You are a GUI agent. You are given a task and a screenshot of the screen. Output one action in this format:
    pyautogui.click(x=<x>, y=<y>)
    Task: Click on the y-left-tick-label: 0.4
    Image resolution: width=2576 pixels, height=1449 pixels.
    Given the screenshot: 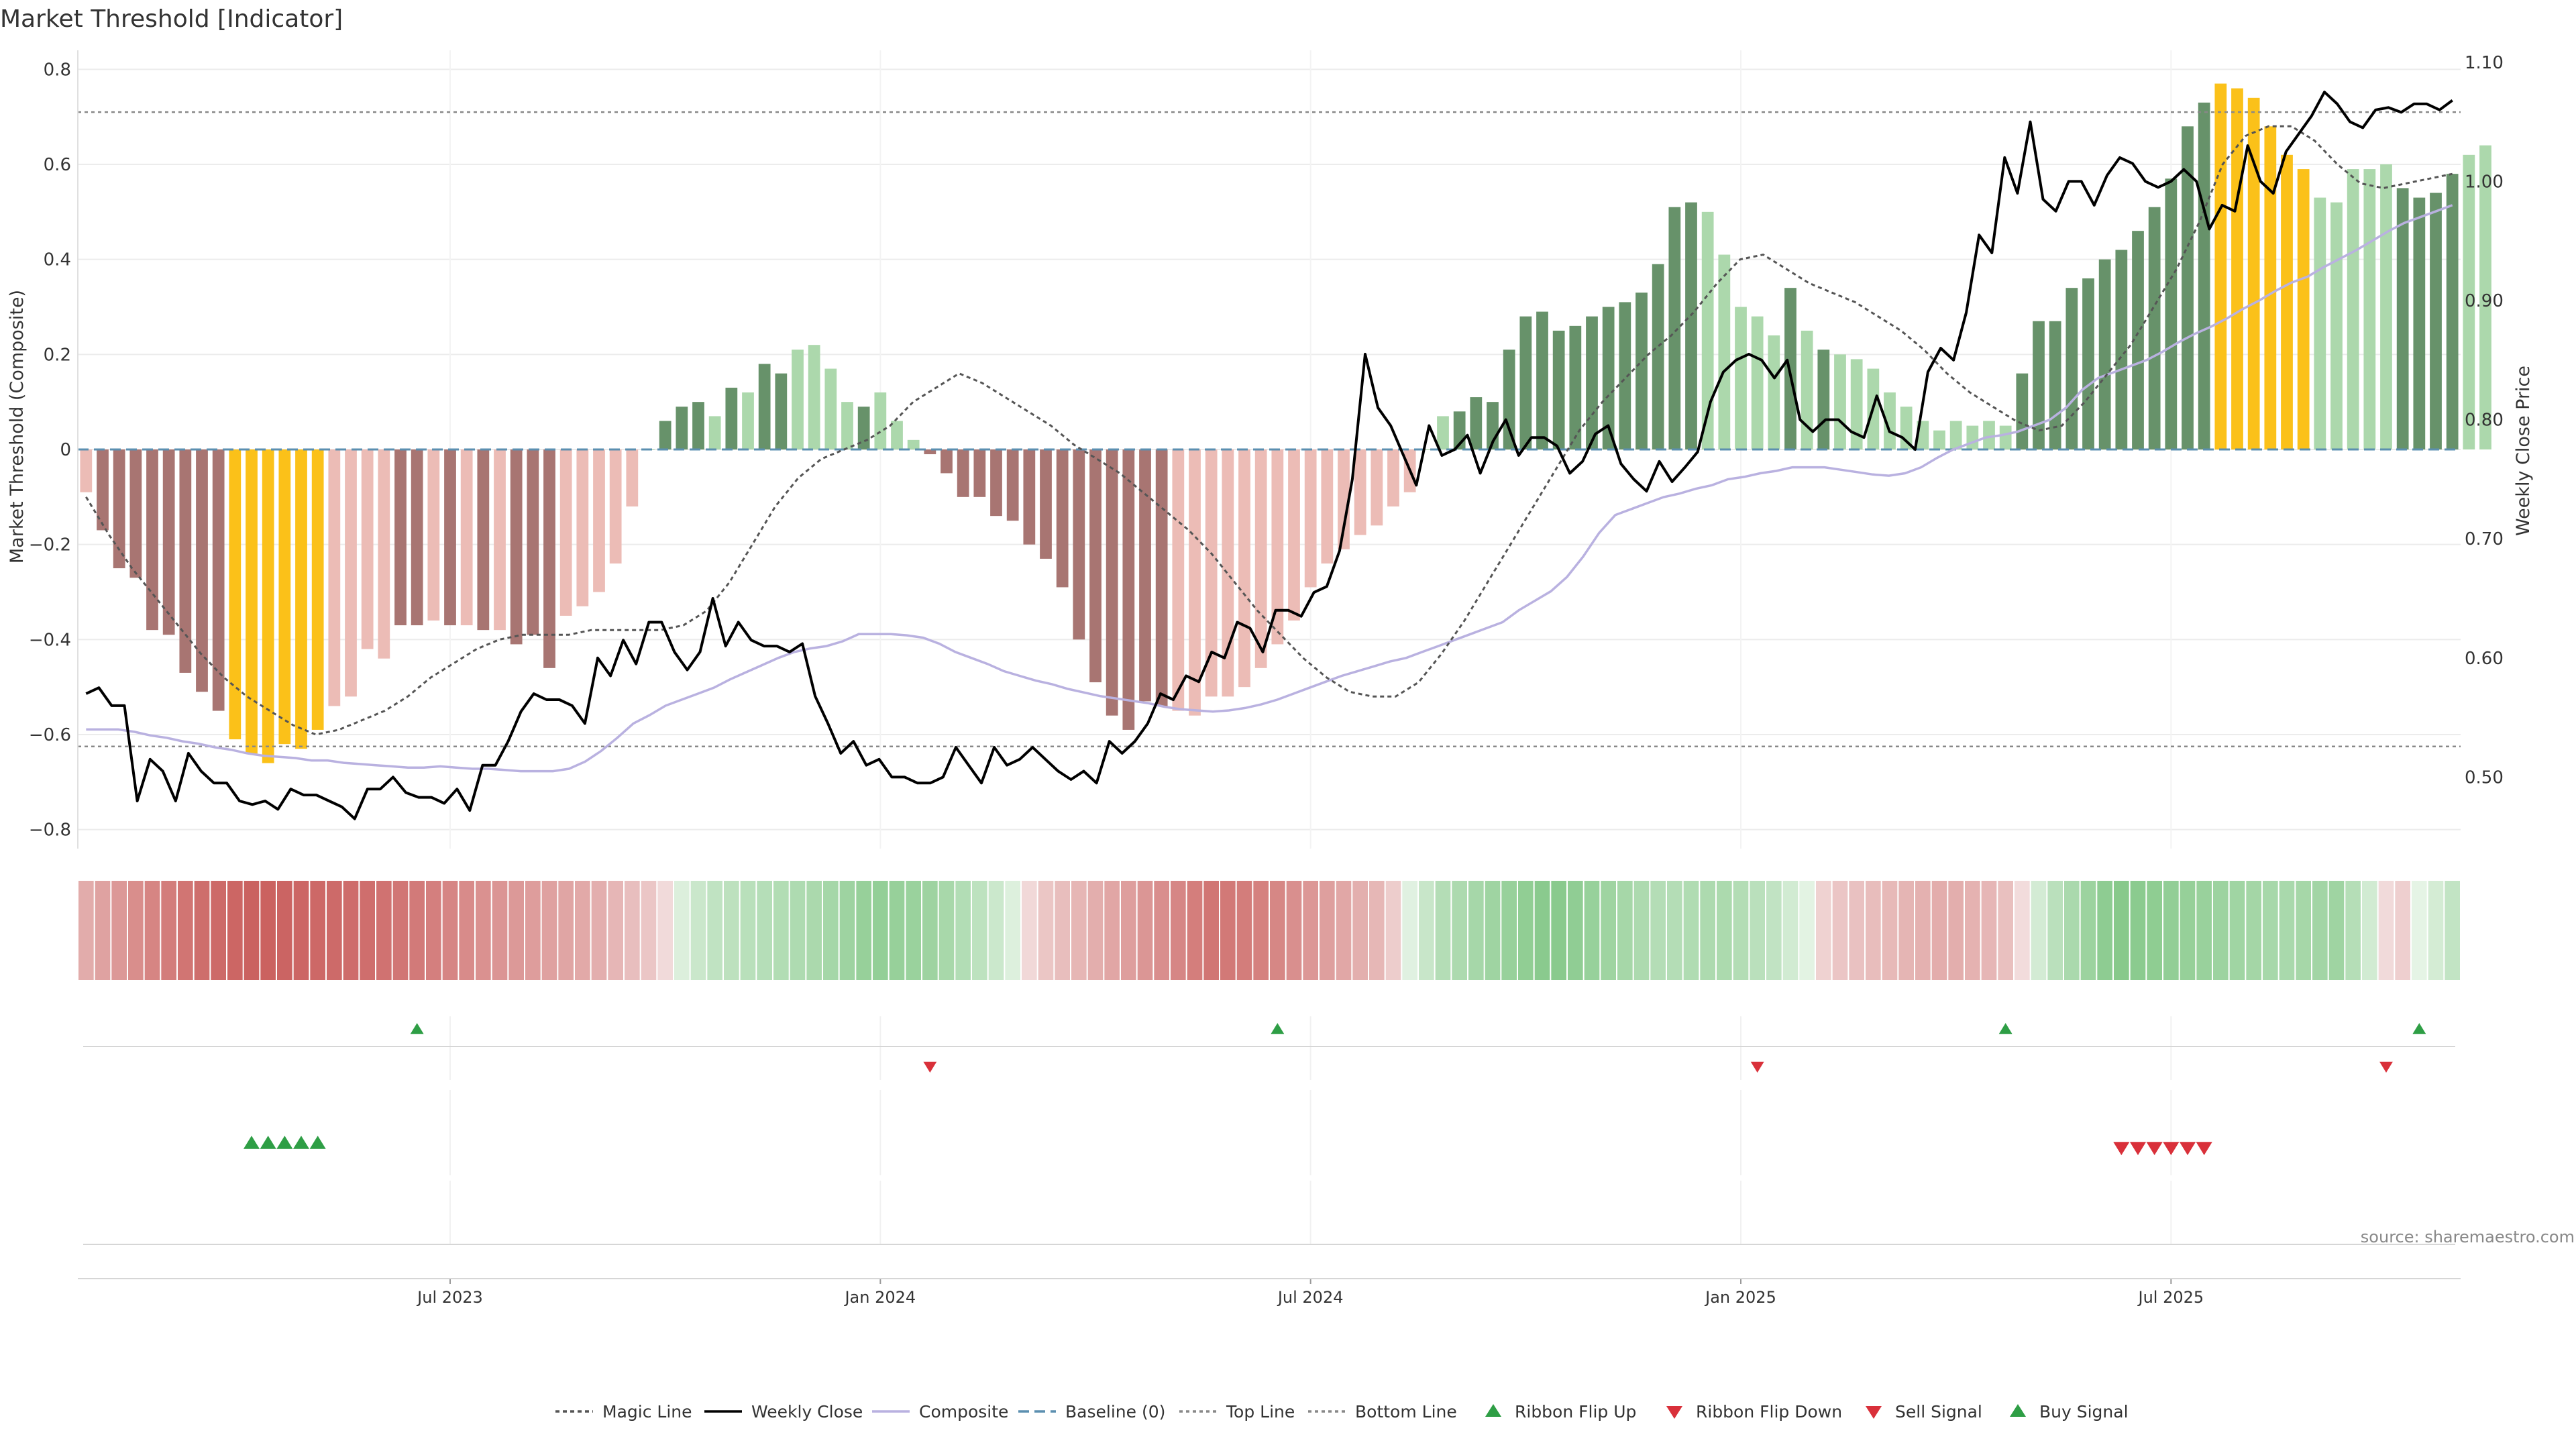 What is the action you would take?
    pyautogui.click(x=57, y=260)
    